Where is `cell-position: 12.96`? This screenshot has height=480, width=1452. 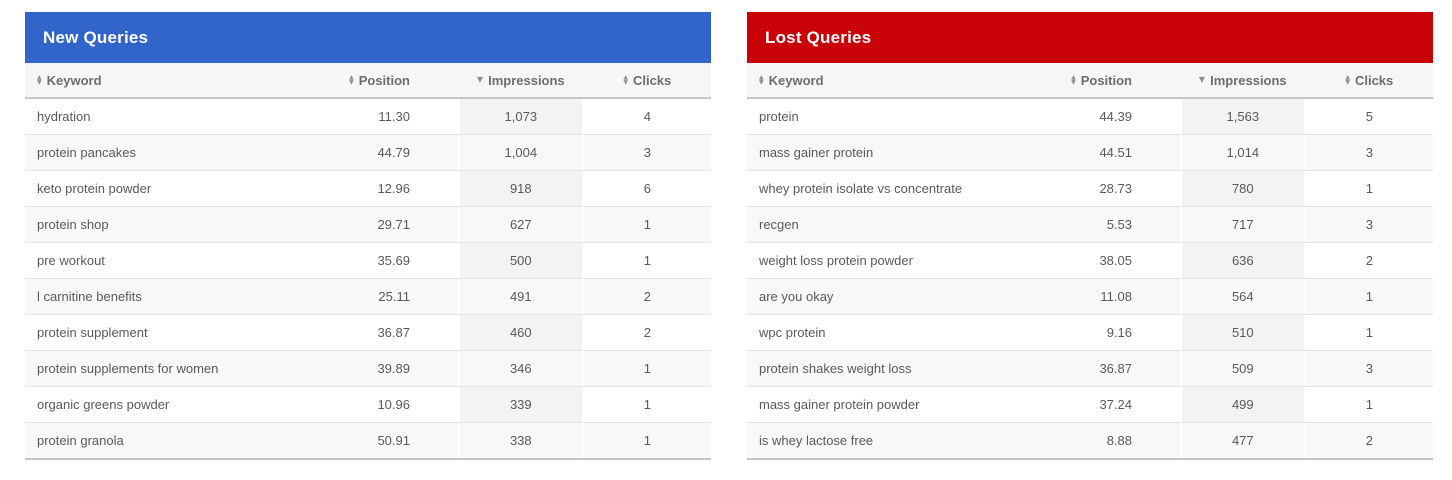 cell-position: 12.96 is located at coordinates (379, 189).